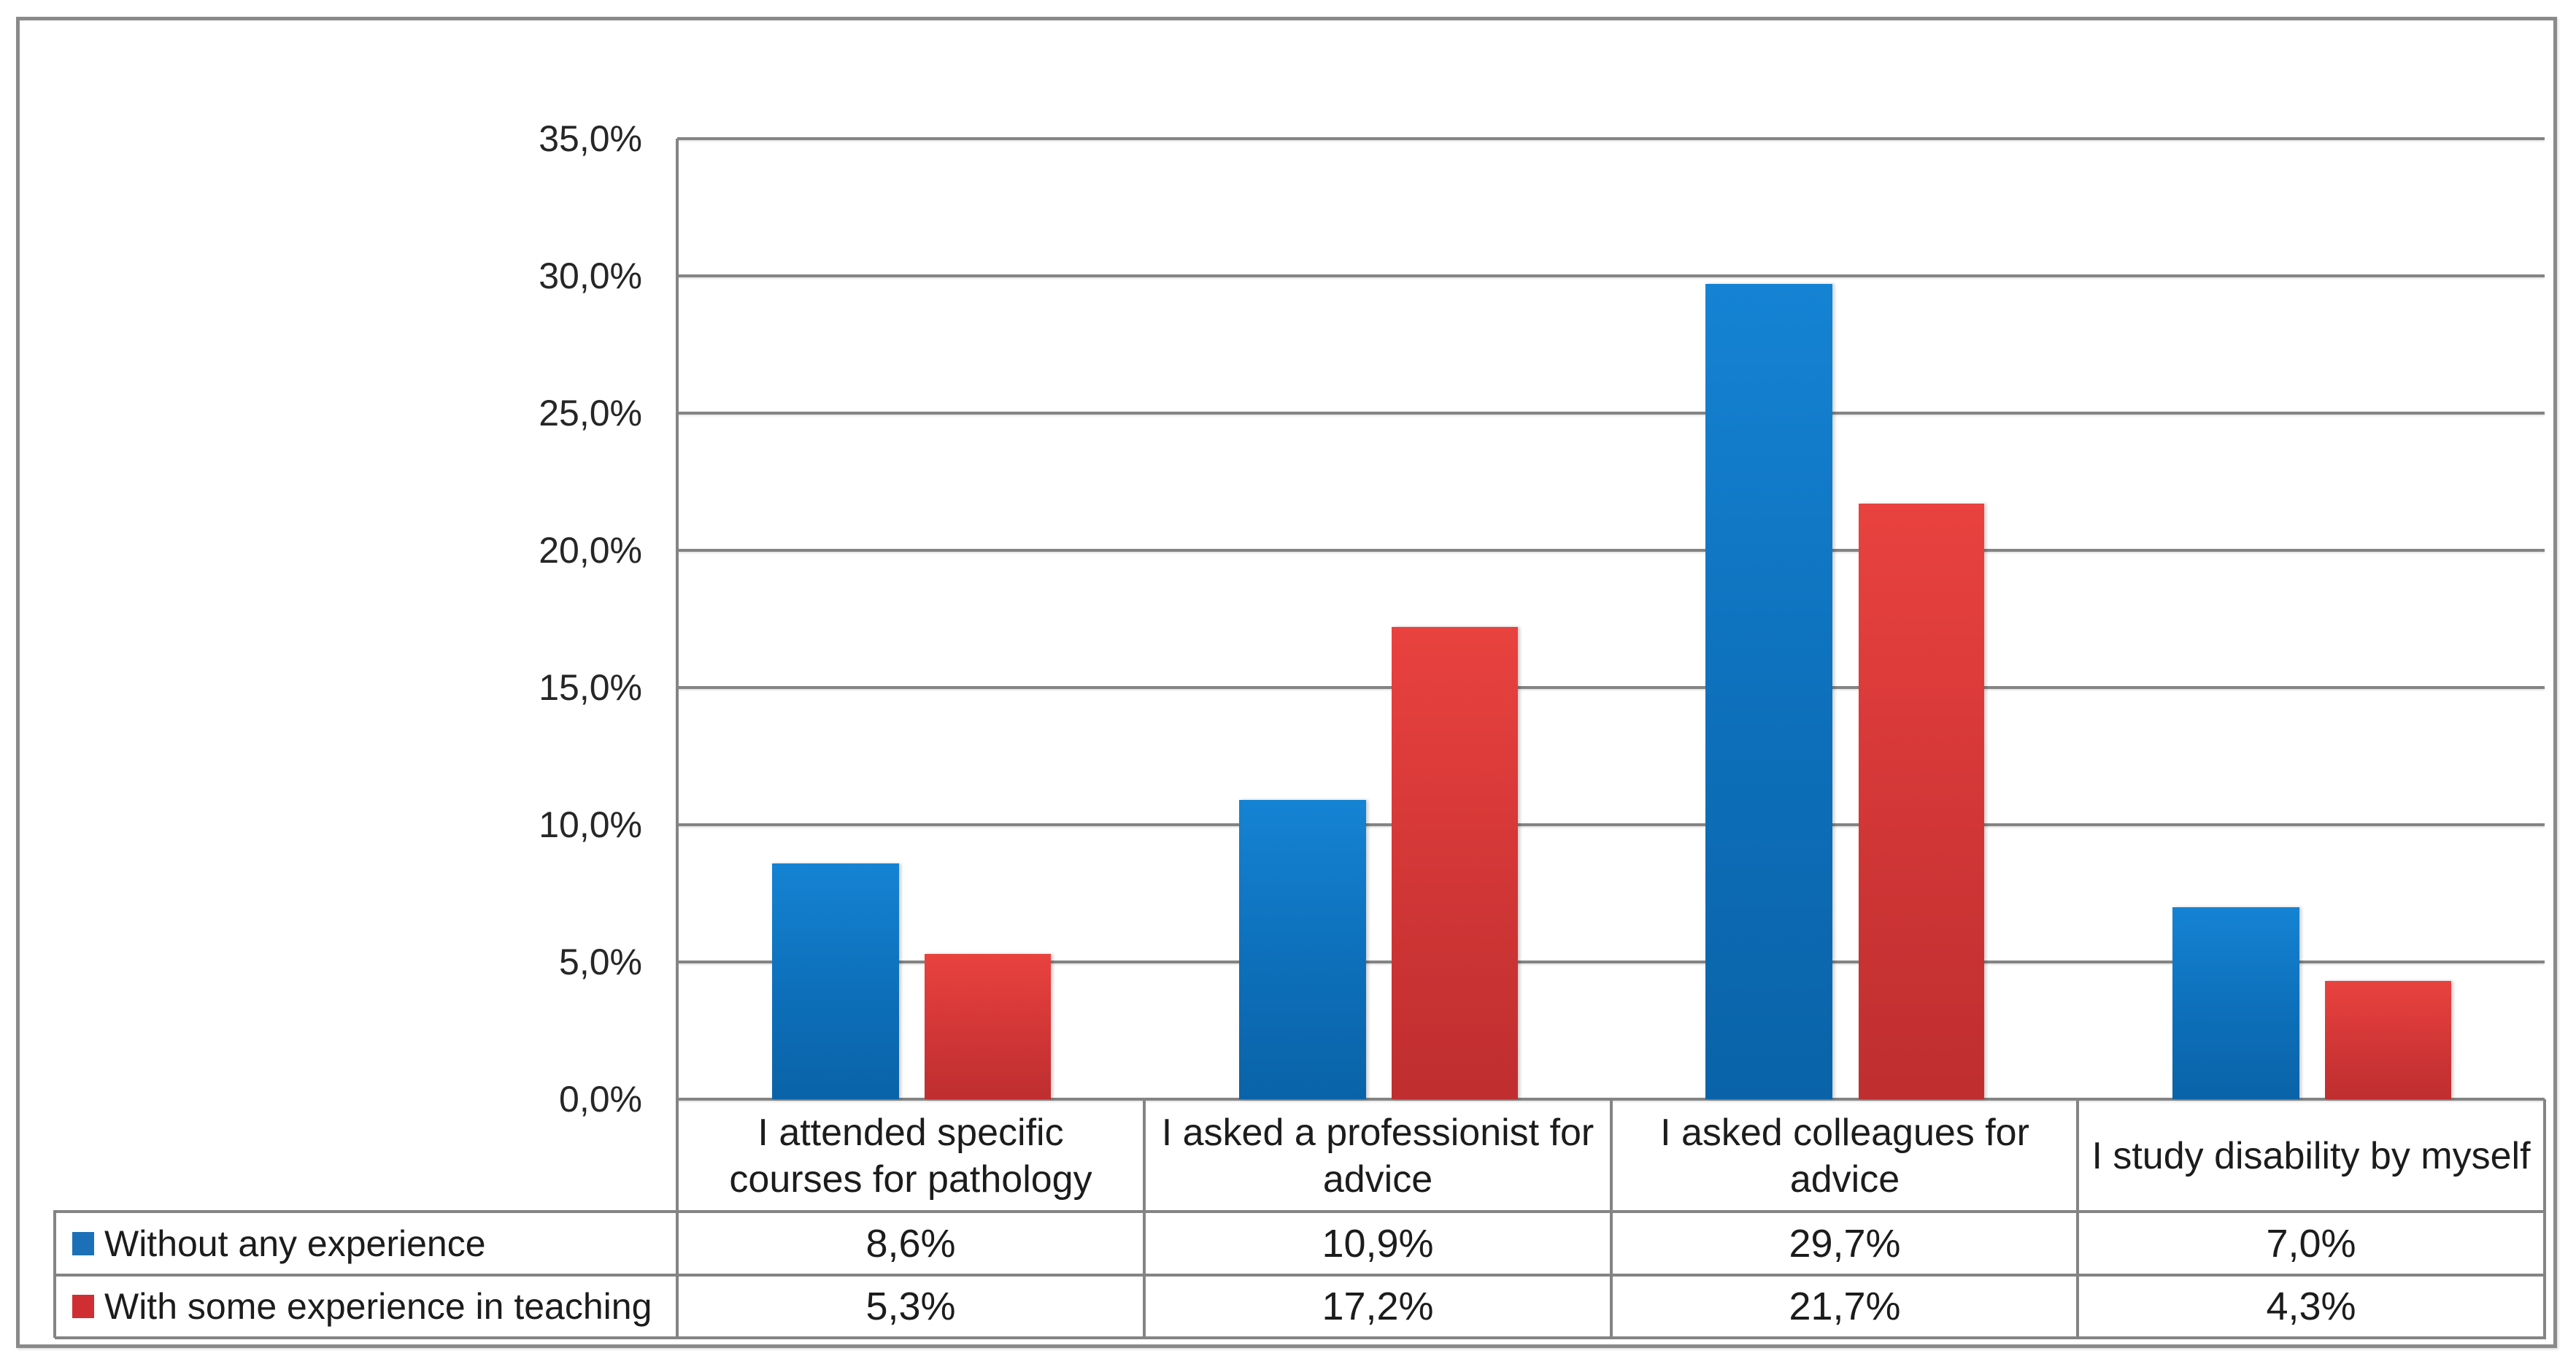 Image resolution: width=2576 pixels, height=1359 pixels. Describe the element at coordinates (835, 981) in the screenshot. I see `bar-without-any-experience-cat1` at that location.